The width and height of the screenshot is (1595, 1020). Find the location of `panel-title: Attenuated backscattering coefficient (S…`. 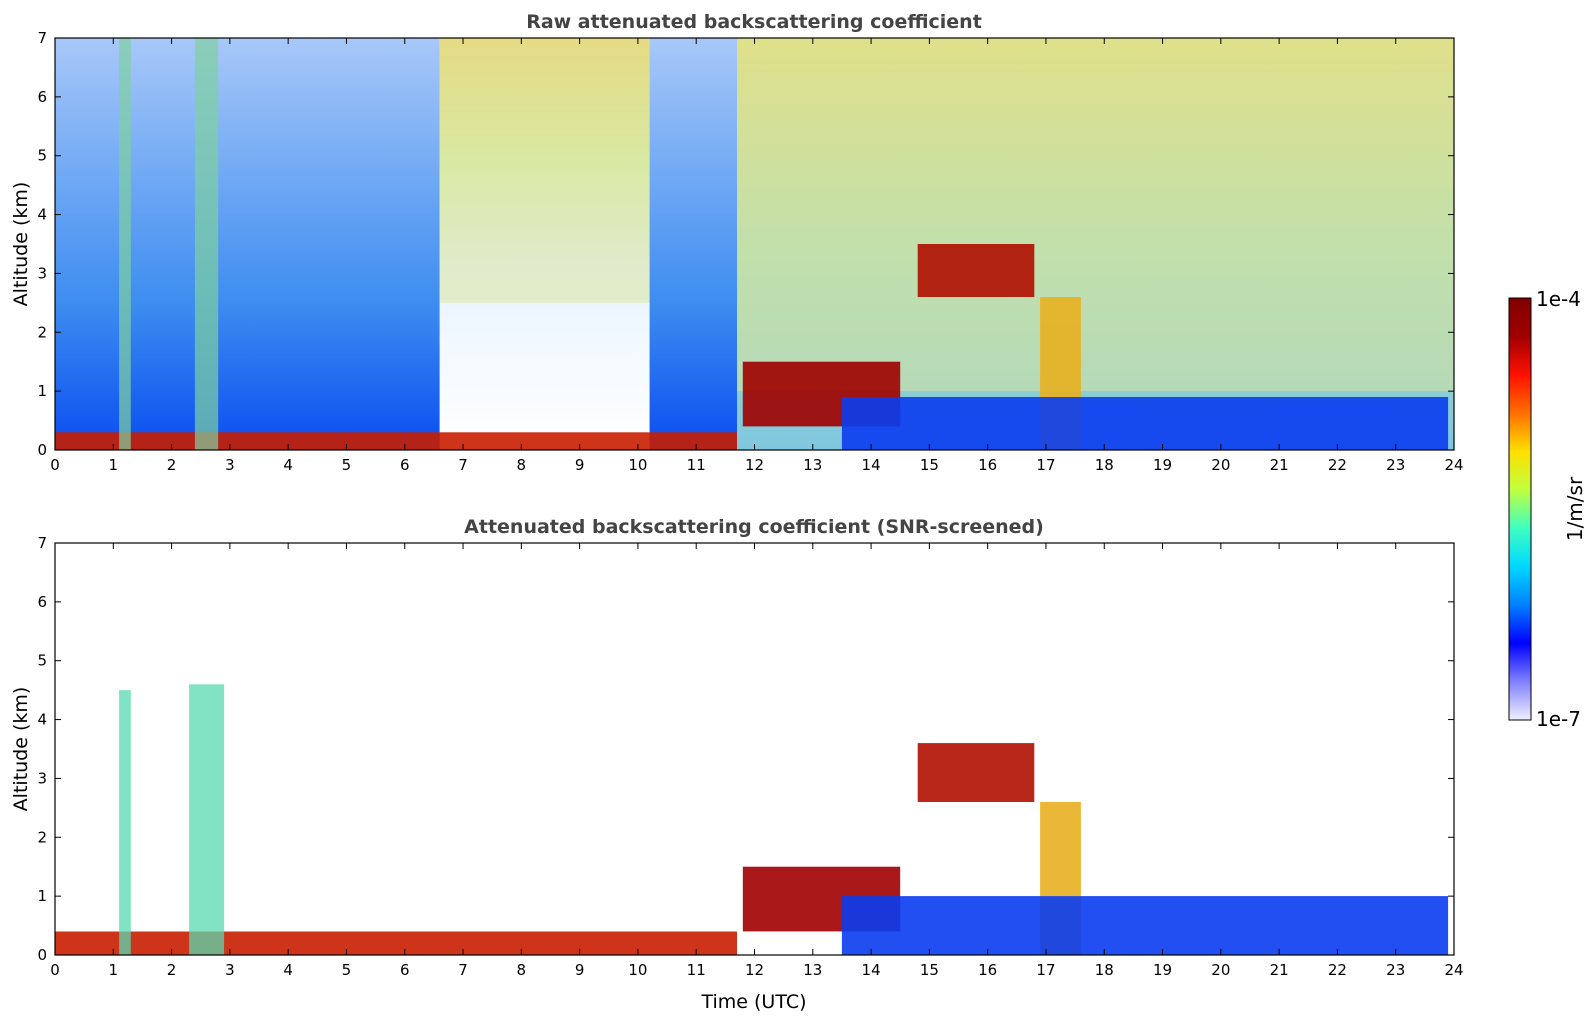

panel-title: Attenuated backscattering coefficient (S… is located at coordinates (754, 527).